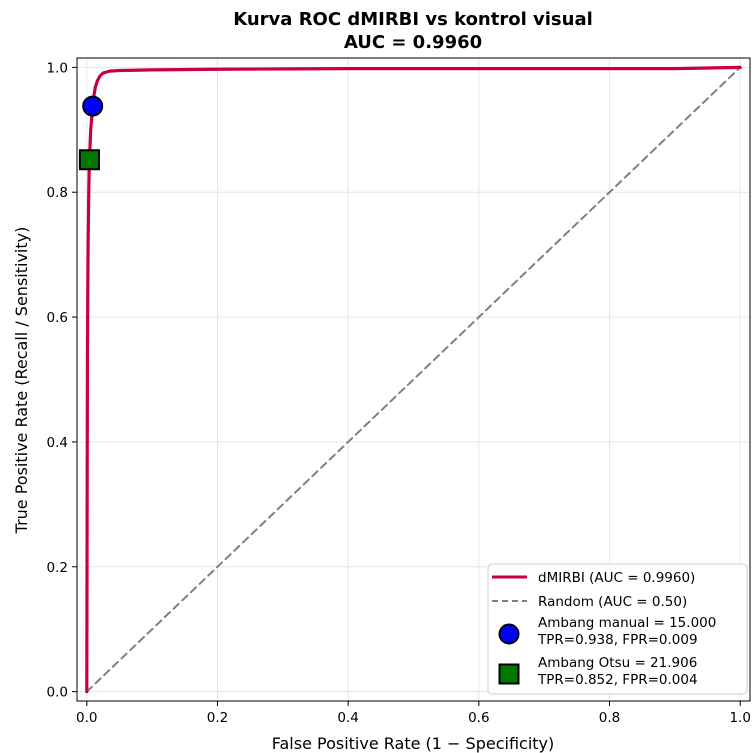 The image size is (754, 753). Describe the element at coordinates (413, 42) in the screenshot. I see `chart-subtitle: AUC = 0.9960` at that location.